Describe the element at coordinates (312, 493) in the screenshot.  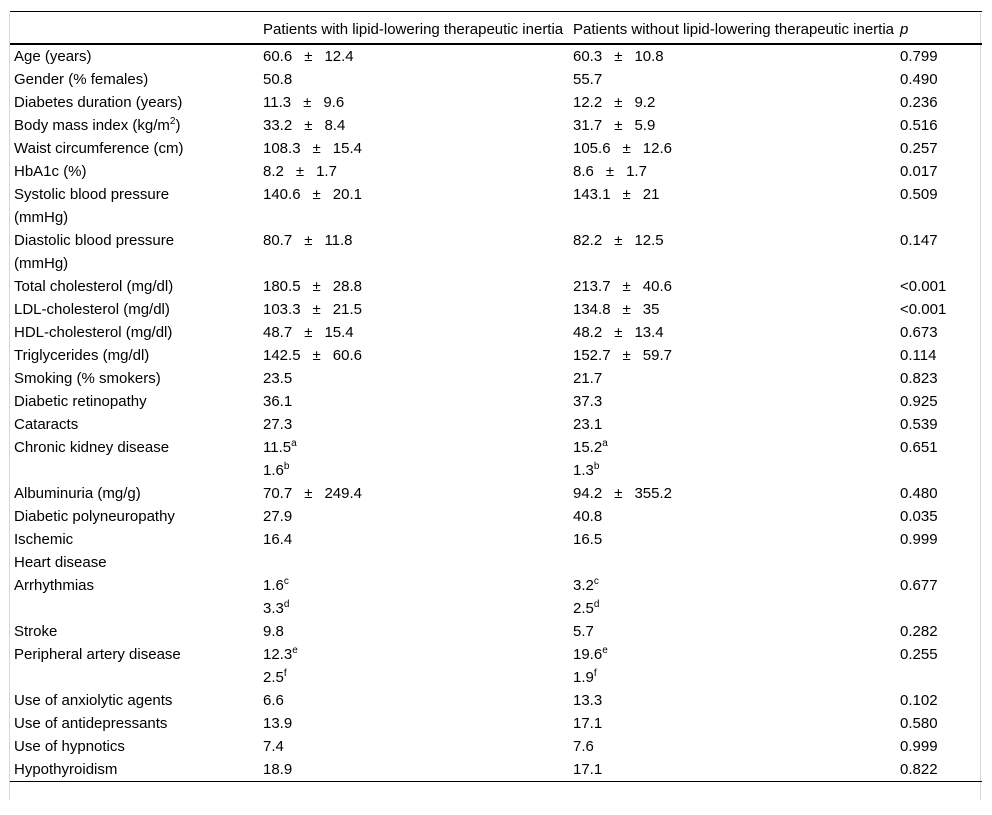
I see `value-with-inertia: 70.7 ±249.4` at that location.